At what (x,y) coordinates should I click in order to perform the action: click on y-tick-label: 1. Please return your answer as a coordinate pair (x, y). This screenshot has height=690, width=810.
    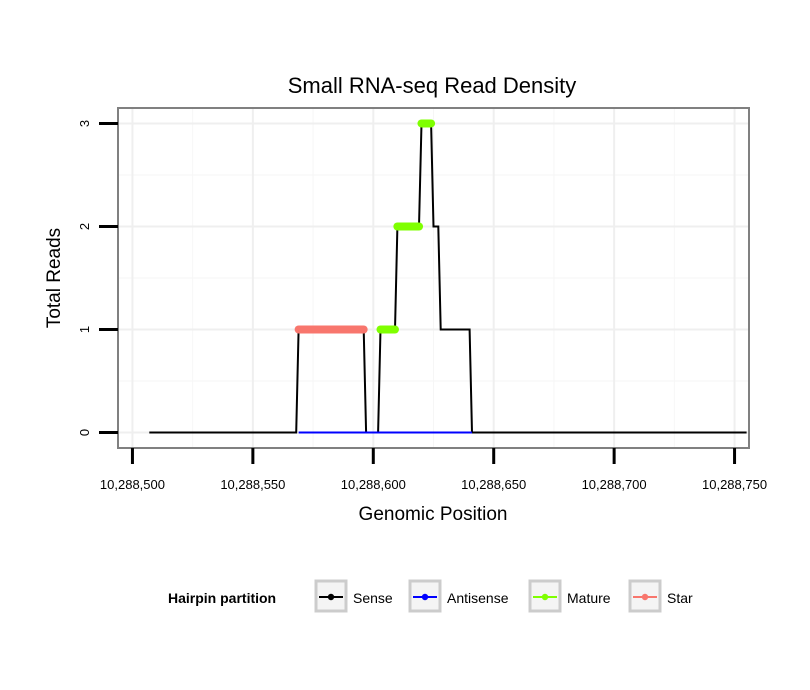
    Looking at the image, I should click on (84, 329).